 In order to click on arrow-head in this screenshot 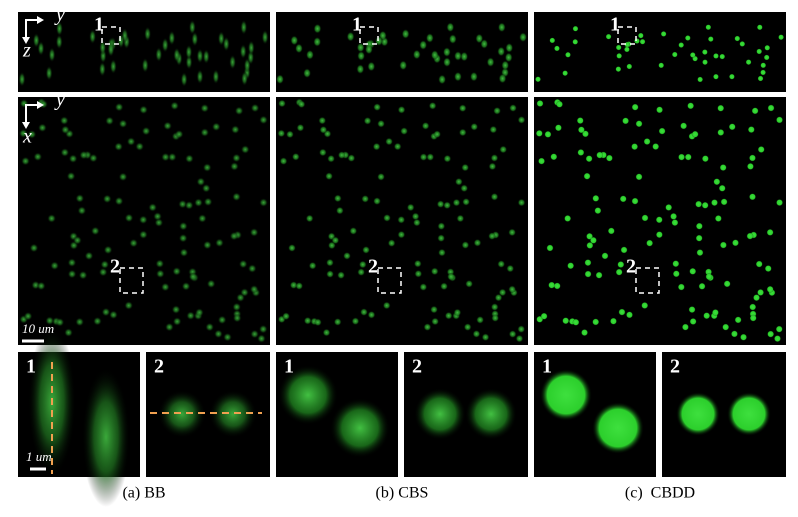, I will do `click(40, 20)`.